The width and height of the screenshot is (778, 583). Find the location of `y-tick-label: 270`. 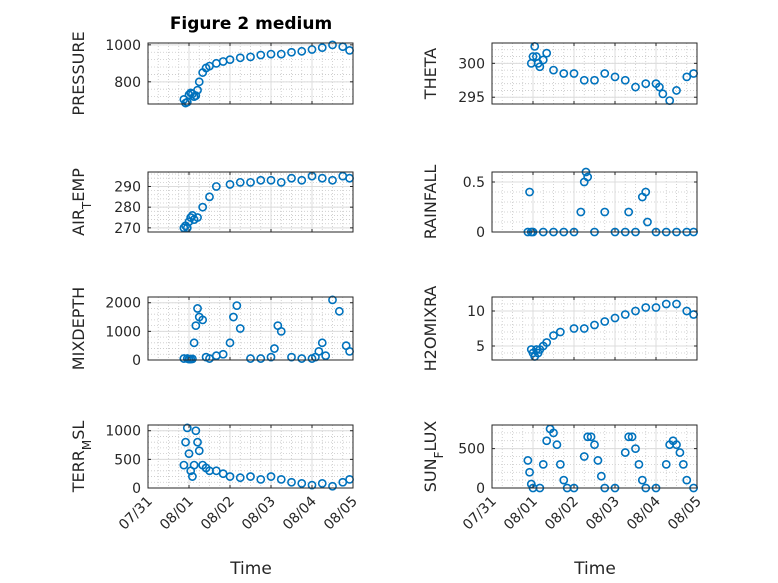

y-tick-label: 270 is located at coordinates (127, 229).